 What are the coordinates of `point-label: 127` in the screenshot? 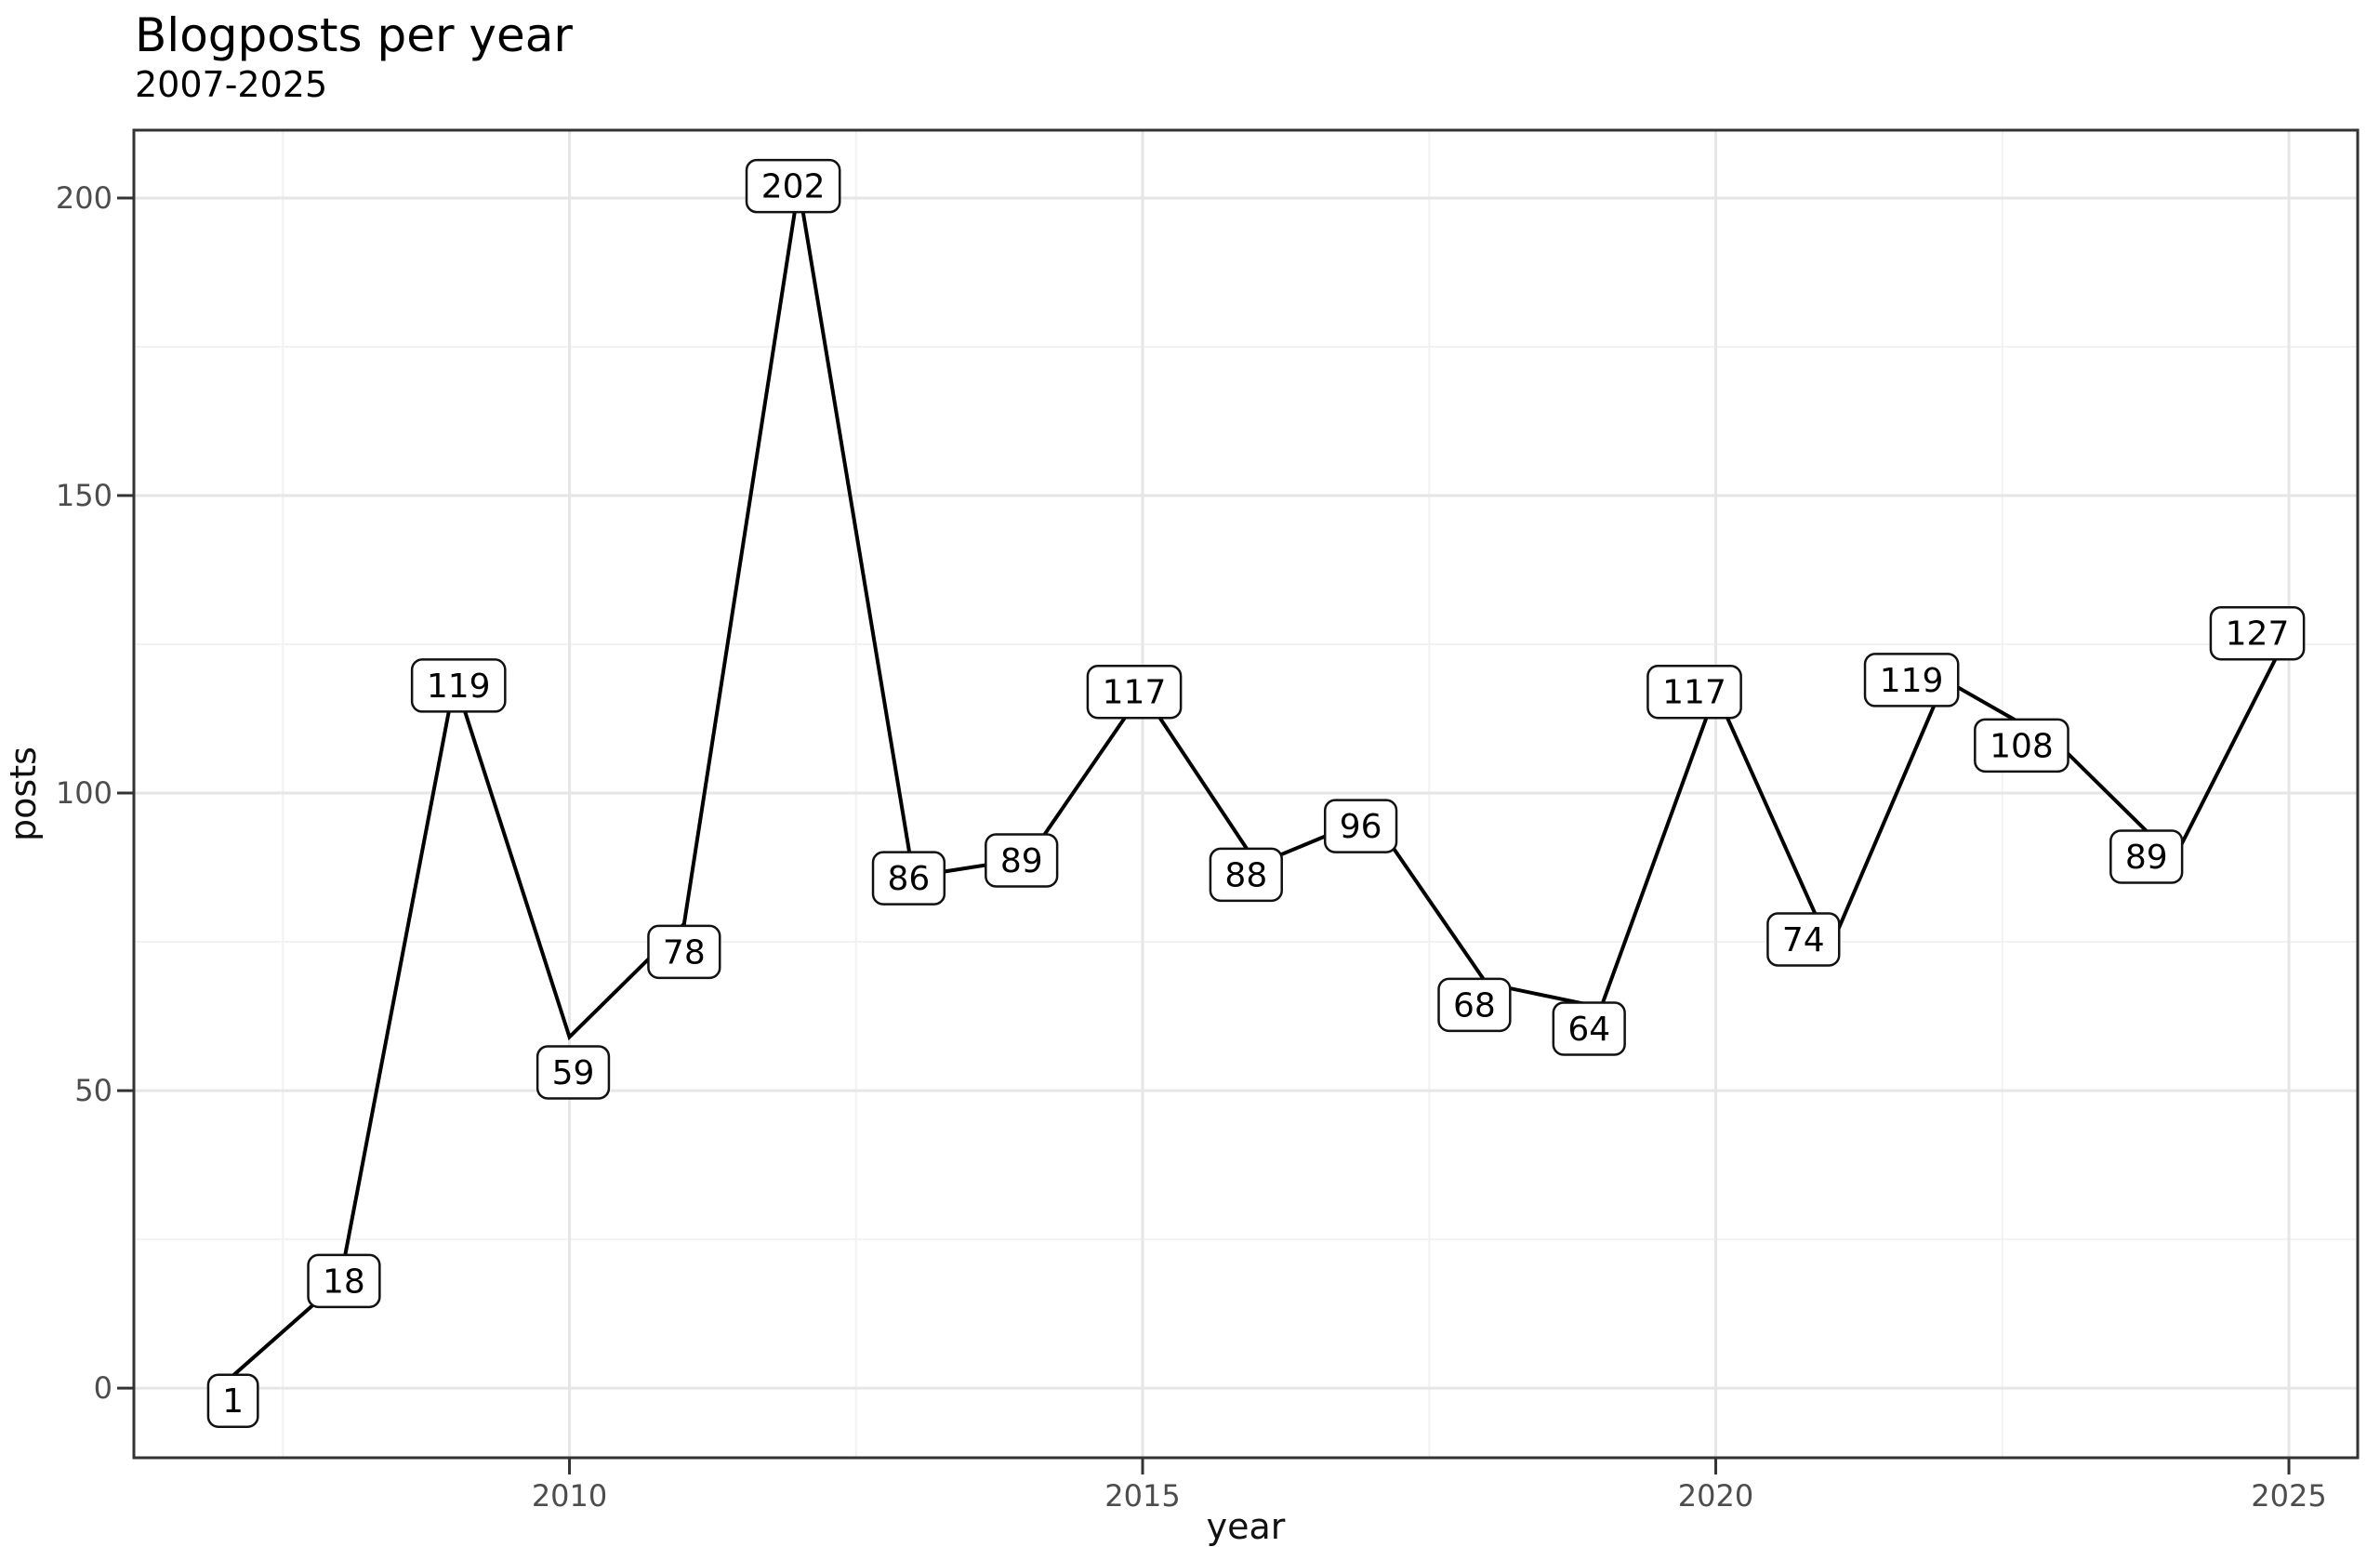 It's located at (2257, 633).